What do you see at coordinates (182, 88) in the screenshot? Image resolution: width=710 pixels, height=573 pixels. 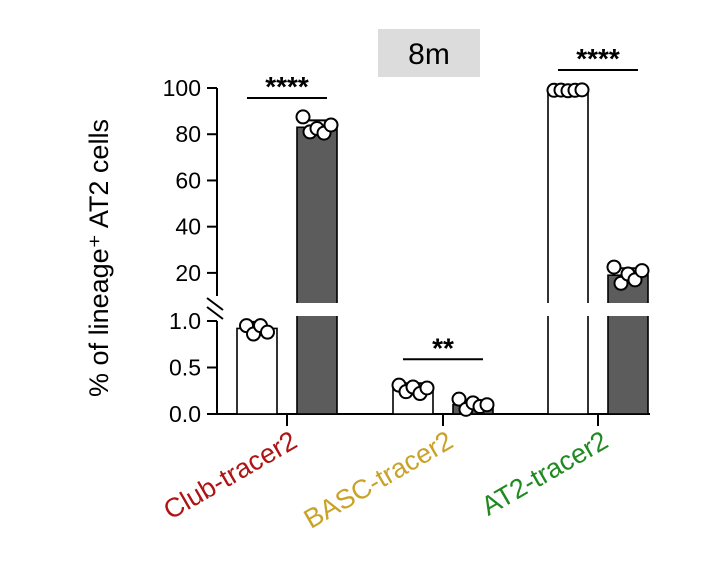 I see `y-tick-label: 100` at bounding box center [182, 88].